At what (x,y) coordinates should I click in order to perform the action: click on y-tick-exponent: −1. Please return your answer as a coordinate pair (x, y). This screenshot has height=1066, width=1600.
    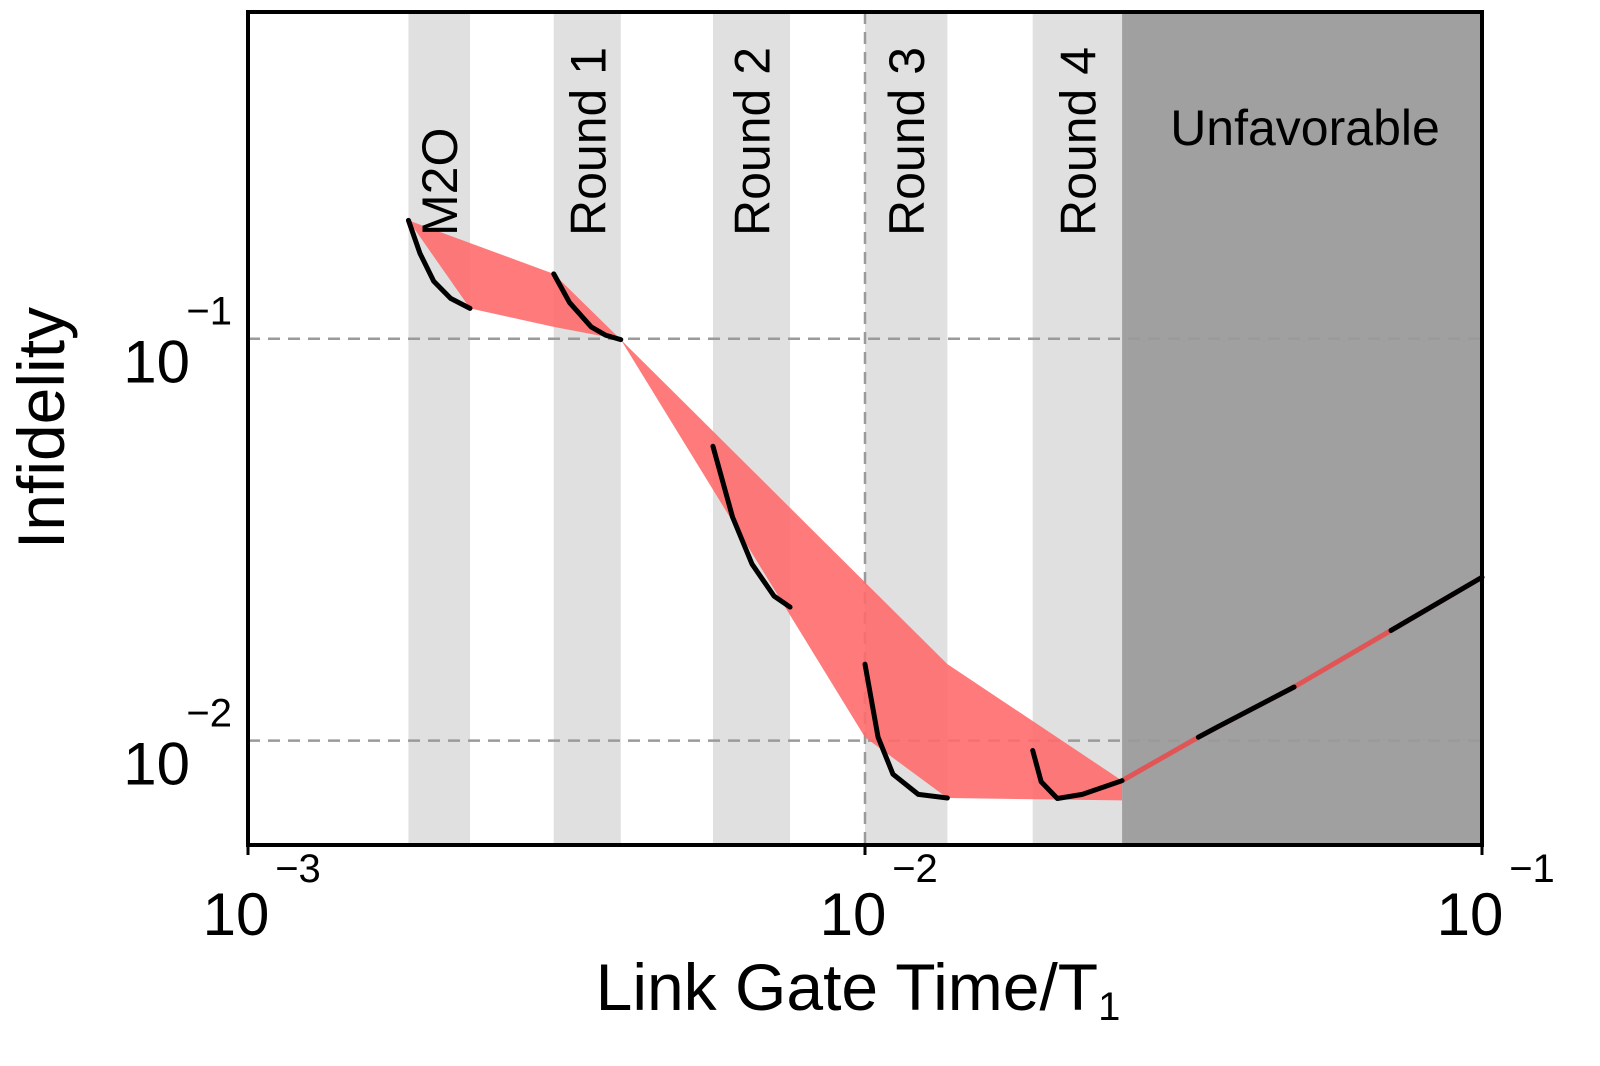
    Looking at the image, I should click on (209, 312).